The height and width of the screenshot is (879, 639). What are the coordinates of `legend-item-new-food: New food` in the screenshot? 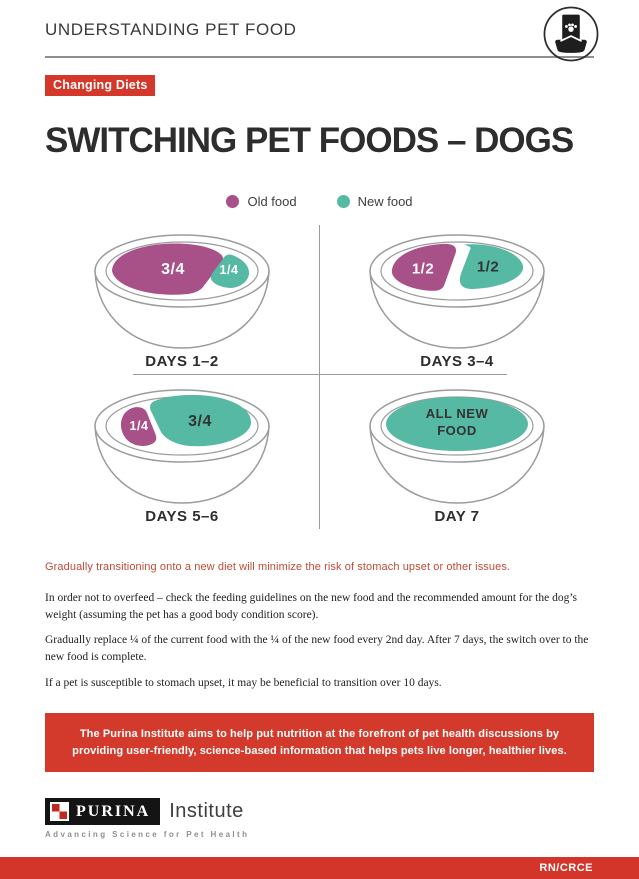 It's located at (374, 201).